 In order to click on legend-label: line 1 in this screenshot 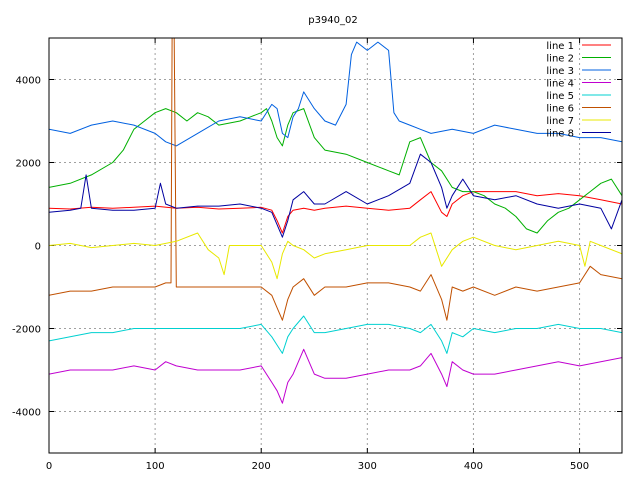, I will do `click(560, 46)`.